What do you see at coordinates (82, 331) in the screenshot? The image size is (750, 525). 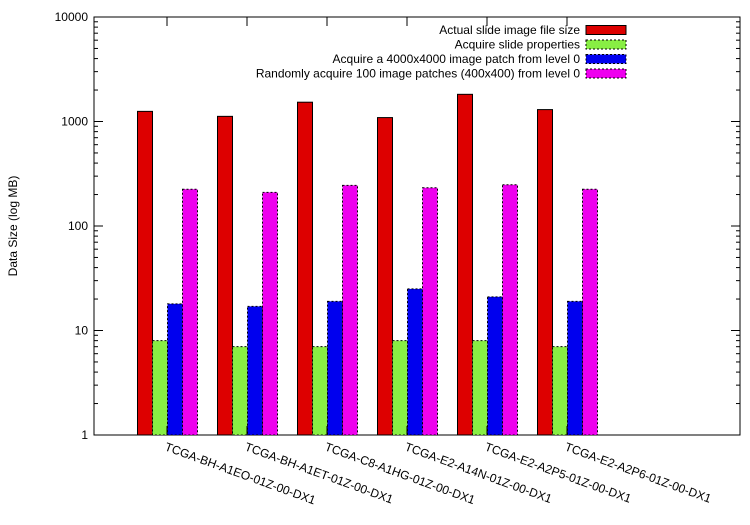 I see `y-tick-label: 10` at bounding box center [82, 331].